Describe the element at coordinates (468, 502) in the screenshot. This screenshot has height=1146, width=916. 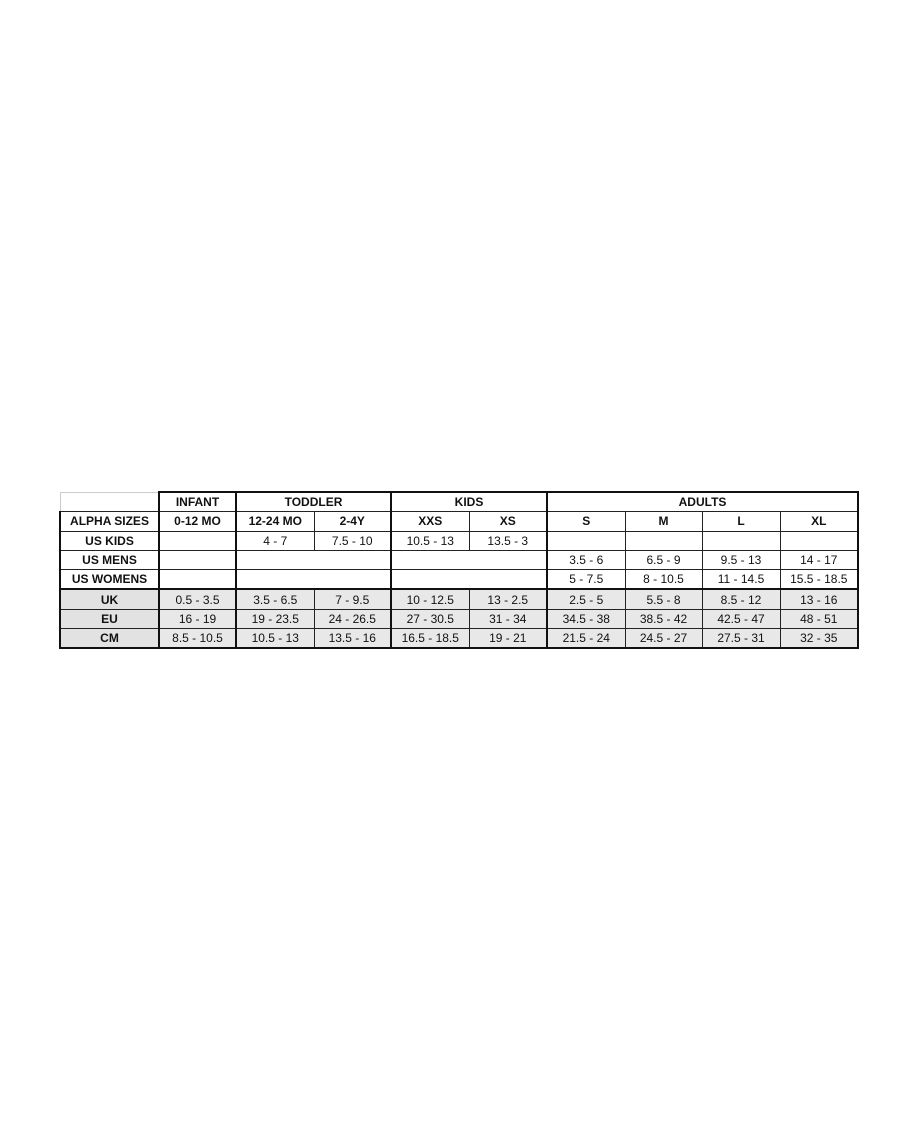
I see `group-header-kids: KIDS` at that location.